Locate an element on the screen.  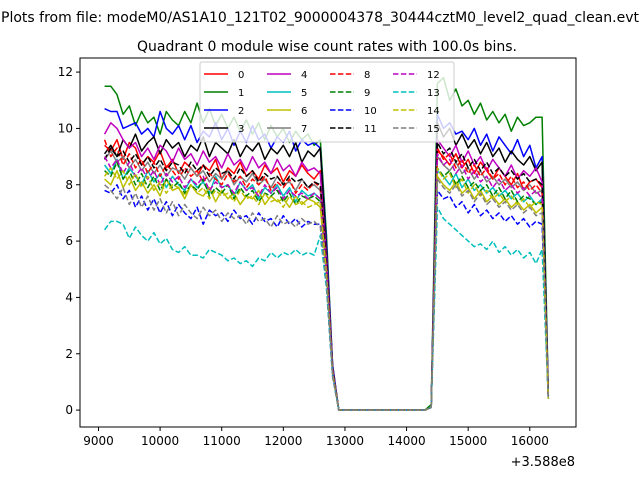
x-tick-label: 11000 is located at coordinates (222, 441).